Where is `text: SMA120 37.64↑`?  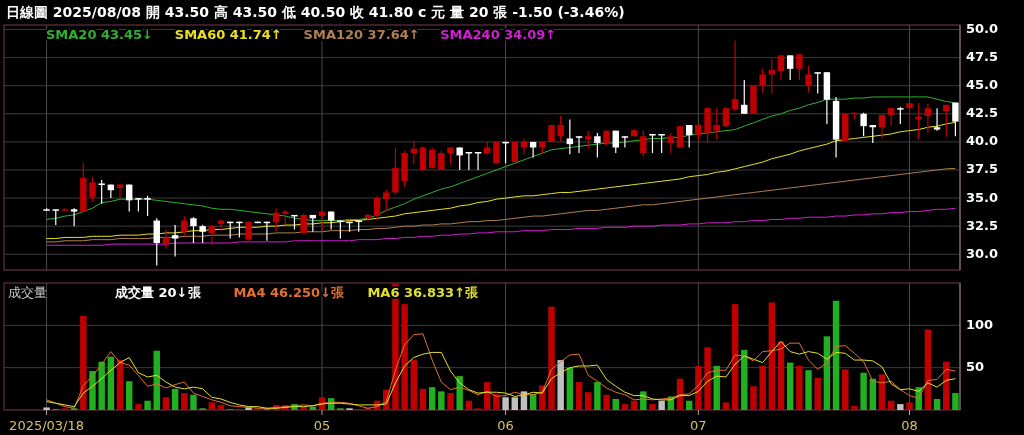 text: SMA120 37.64↑ is located at coordinates (361, 34).